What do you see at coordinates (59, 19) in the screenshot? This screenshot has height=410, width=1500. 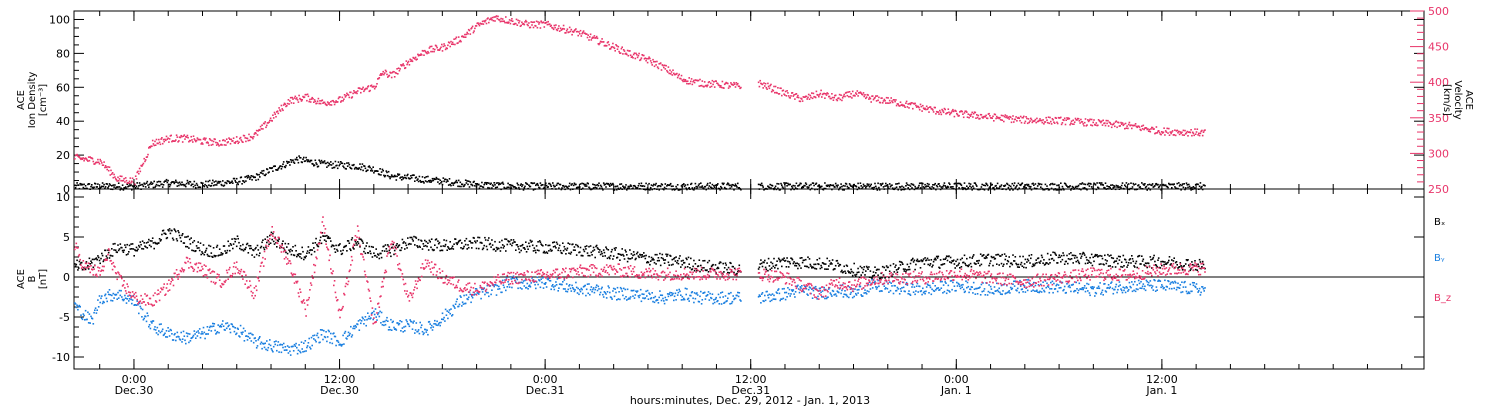 I see `y-tick-label: 100` at bounding box center [59, 19].